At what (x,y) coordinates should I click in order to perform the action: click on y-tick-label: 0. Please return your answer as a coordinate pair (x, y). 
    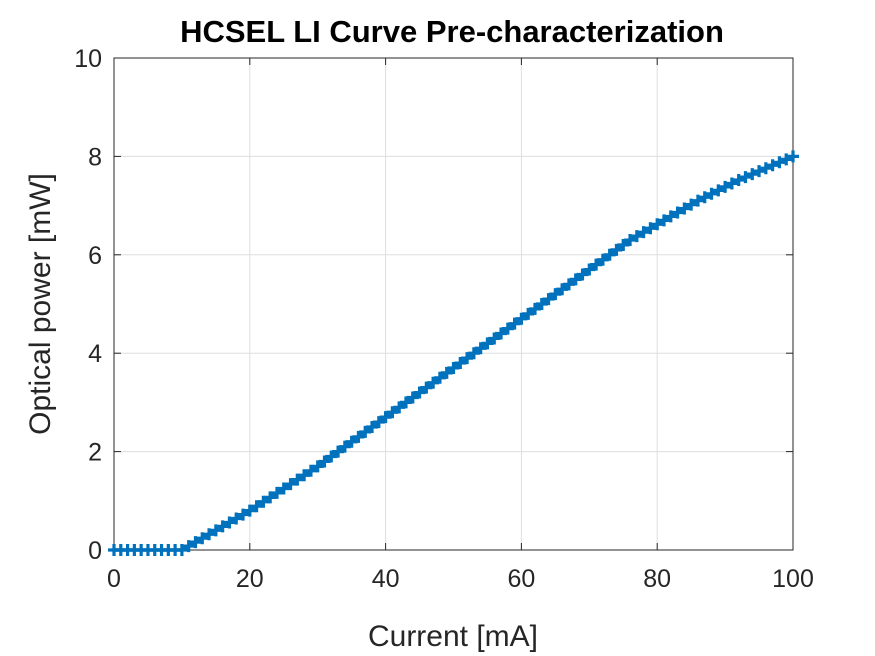
    Looking at the image, I should click on (95, 551).